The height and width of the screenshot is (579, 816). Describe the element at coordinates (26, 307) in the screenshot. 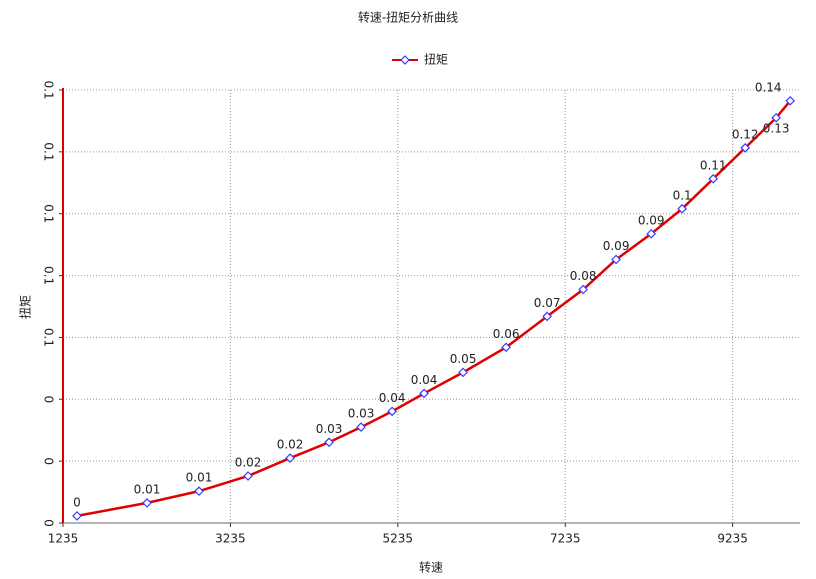

I see `y-axis-title: 扭矩` at that location.